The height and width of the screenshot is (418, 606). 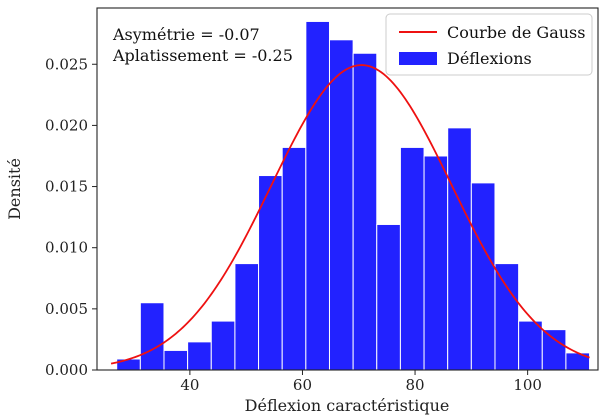 I want to click on x-tick-label: 100, so click(x=527, y=385).